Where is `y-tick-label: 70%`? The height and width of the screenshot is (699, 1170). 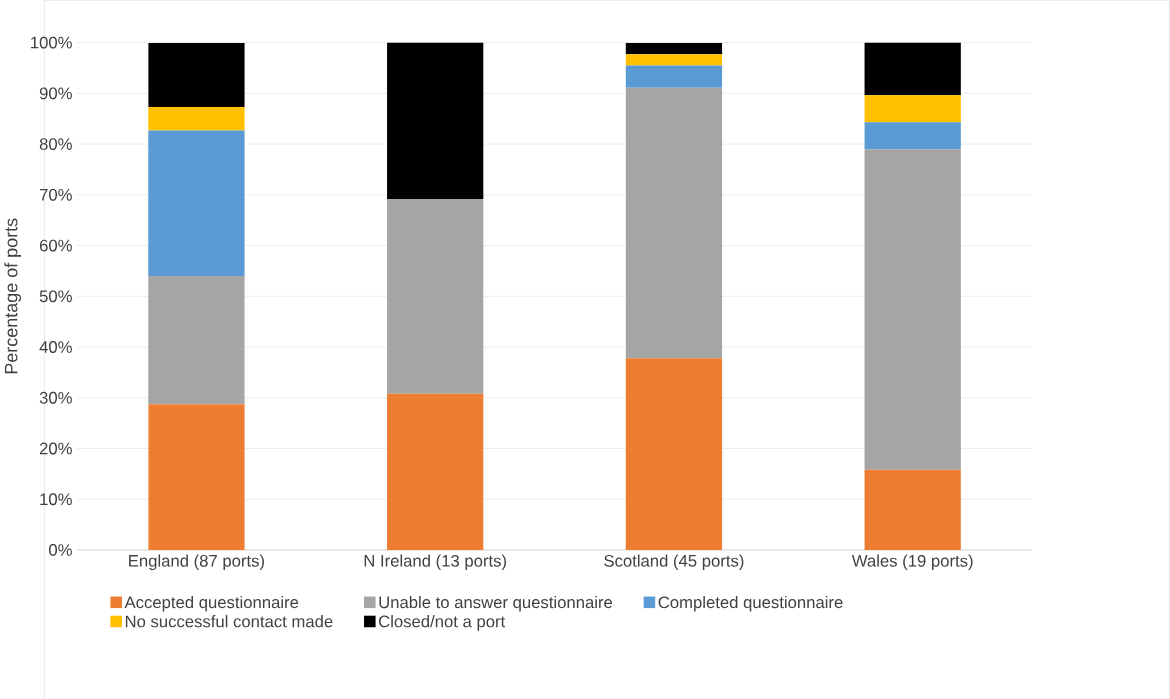 y-tick-label: 70% is located at coordinates (55, 194).